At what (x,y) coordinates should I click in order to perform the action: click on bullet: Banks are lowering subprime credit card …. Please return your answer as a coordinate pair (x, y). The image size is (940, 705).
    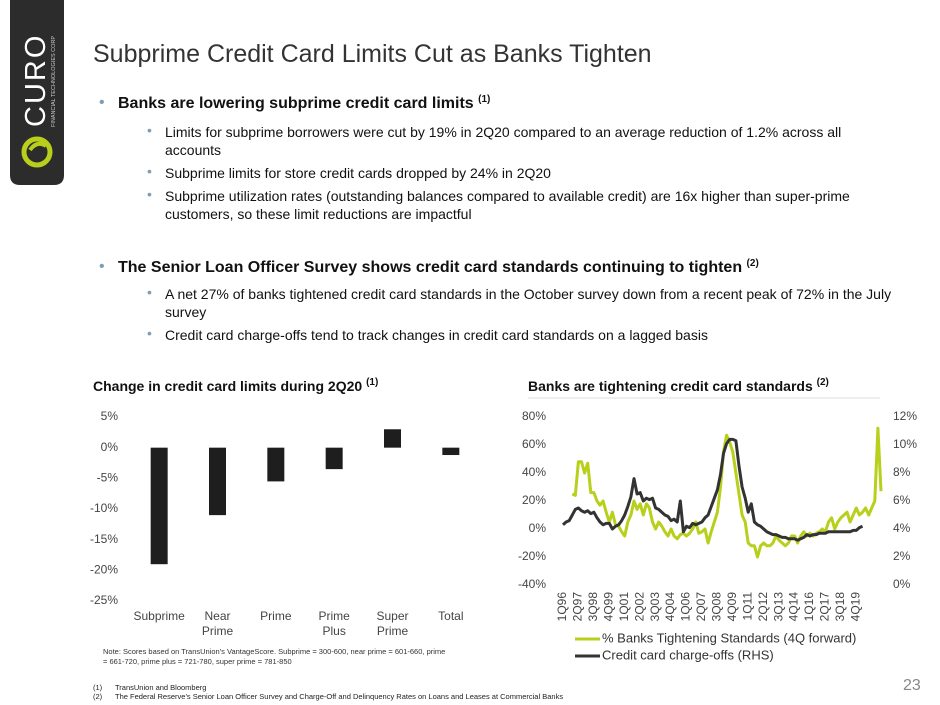
    Looking at the image, I should click on (304, 103).